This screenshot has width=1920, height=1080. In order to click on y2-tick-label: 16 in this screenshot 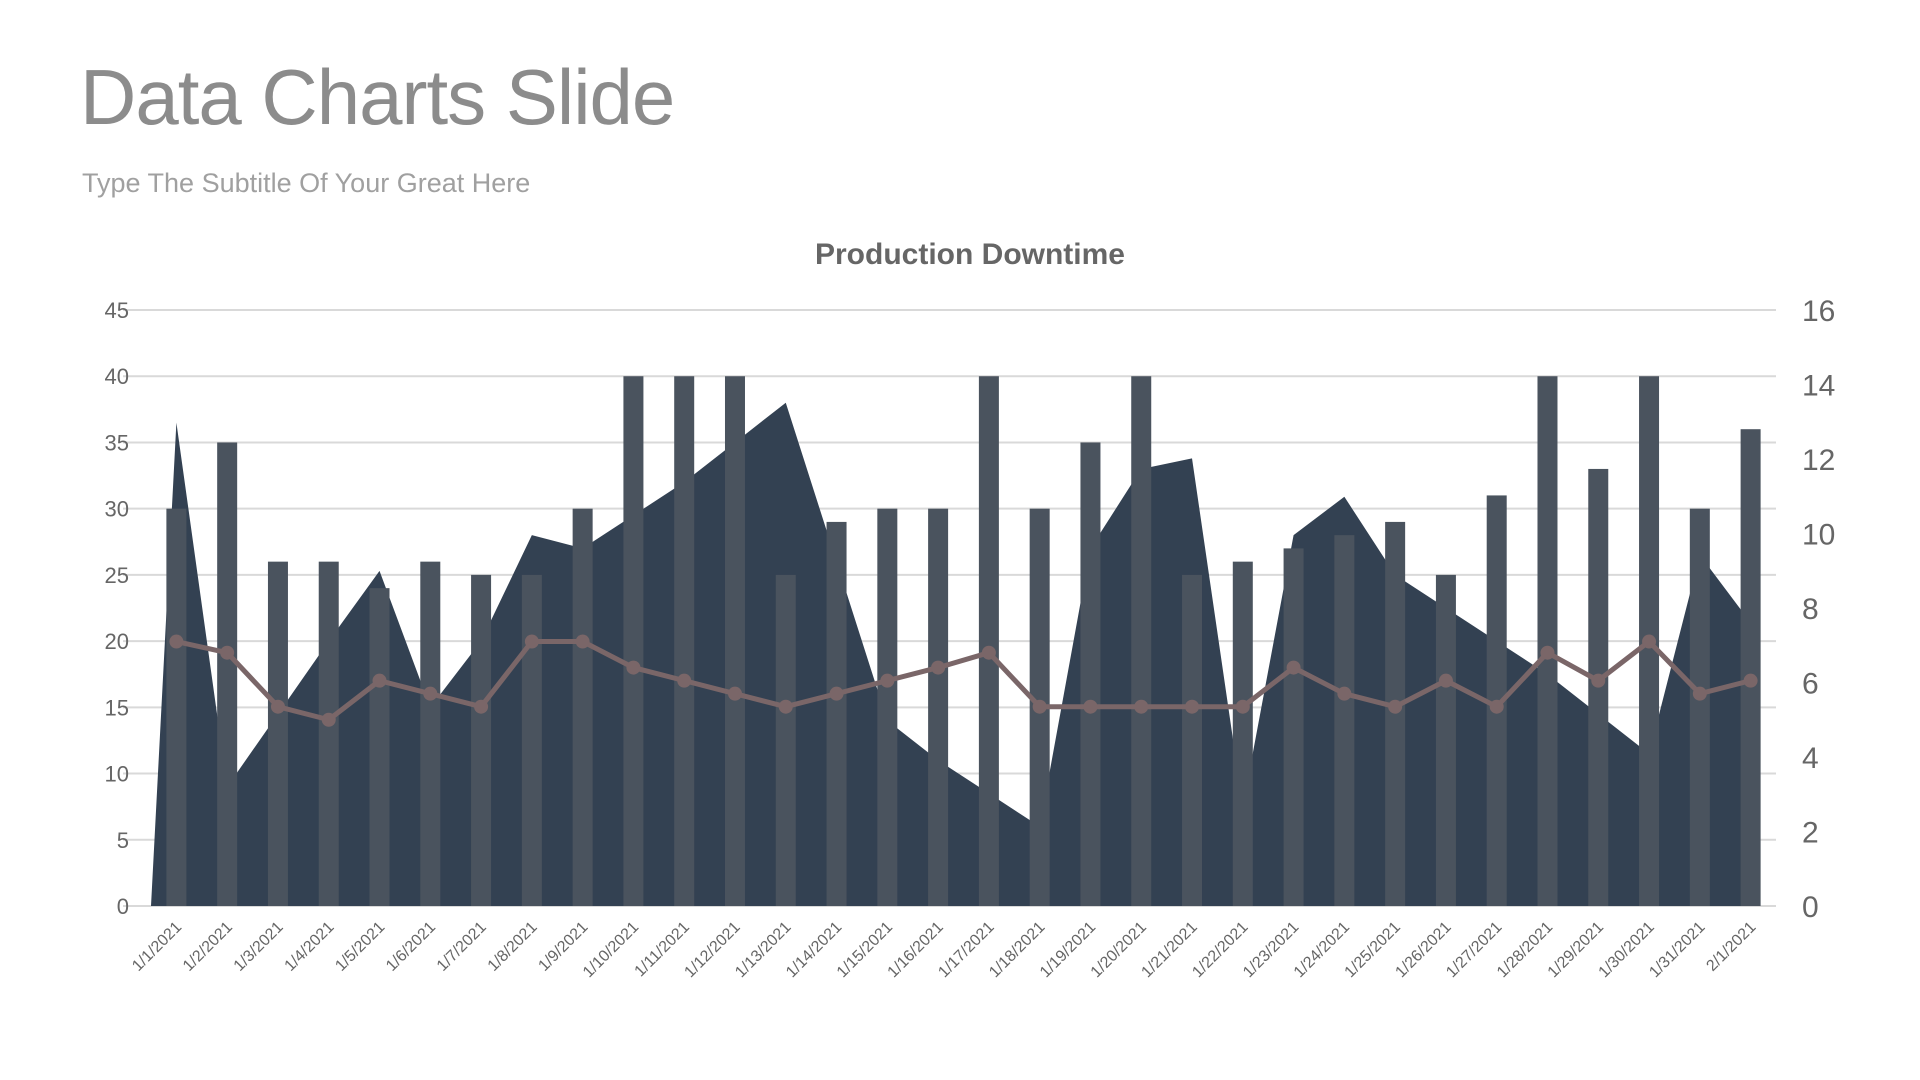, I will do `click(1818, 311)`.